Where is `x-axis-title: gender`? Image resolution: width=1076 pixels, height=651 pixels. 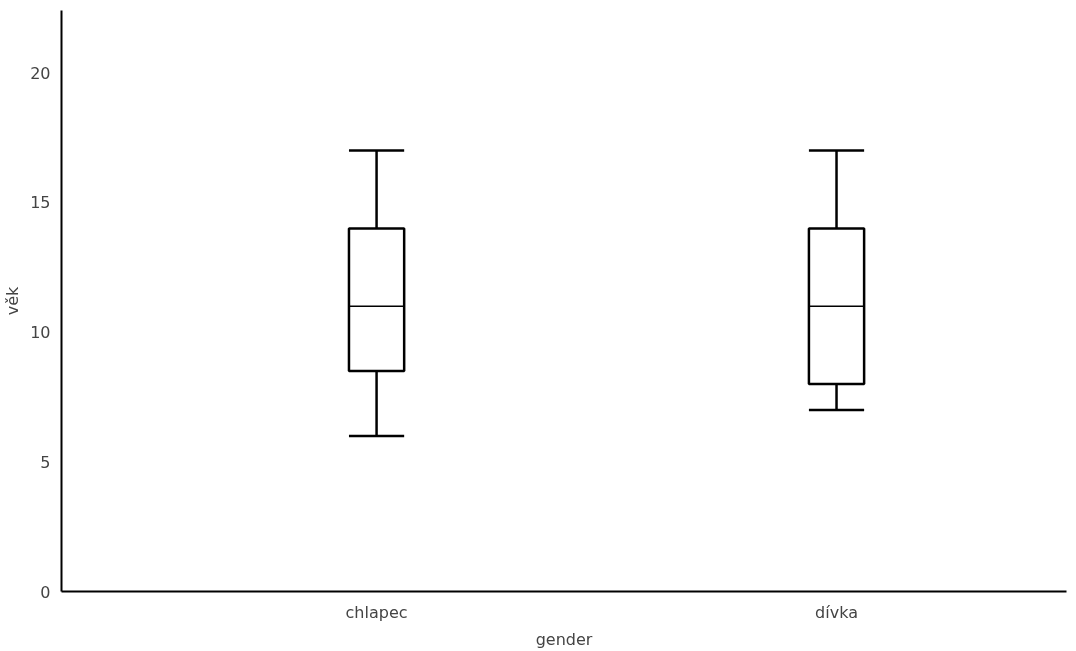
x-axis-title: gender is located at coordinates (564, 639).